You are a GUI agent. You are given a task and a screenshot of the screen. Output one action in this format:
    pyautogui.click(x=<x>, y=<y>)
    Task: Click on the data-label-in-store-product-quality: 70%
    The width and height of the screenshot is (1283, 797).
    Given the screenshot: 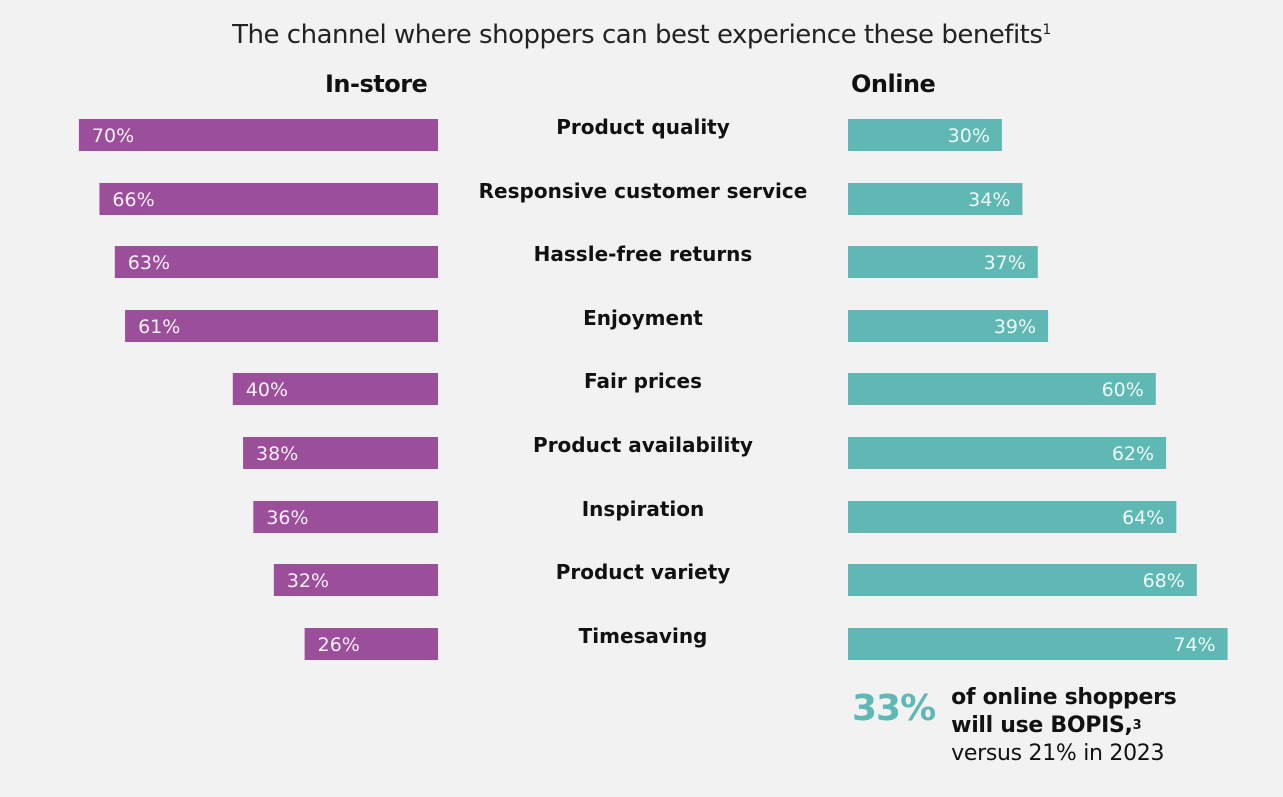 What is the action you would take?
    pyautogui.click(x=113, y=136)
    